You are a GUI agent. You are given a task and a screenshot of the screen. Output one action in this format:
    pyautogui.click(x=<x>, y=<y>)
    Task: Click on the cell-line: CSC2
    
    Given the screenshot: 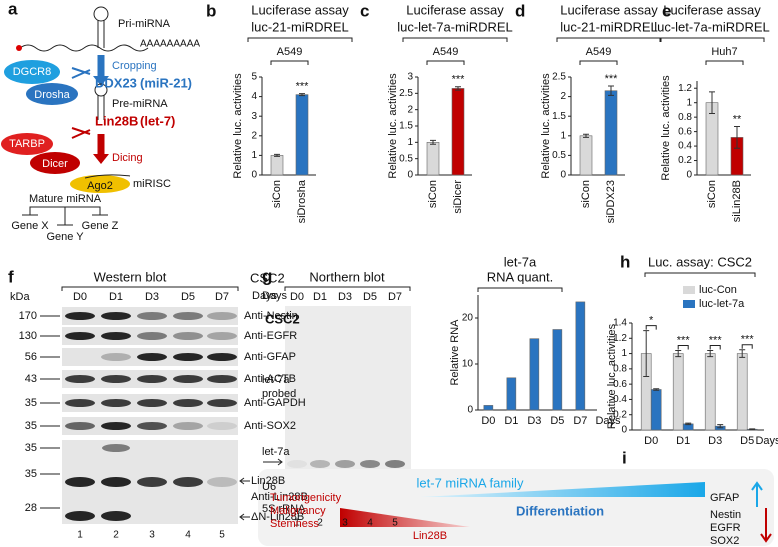 What is the action you would take?
    pyautogui.click(x=282, y=318)
    